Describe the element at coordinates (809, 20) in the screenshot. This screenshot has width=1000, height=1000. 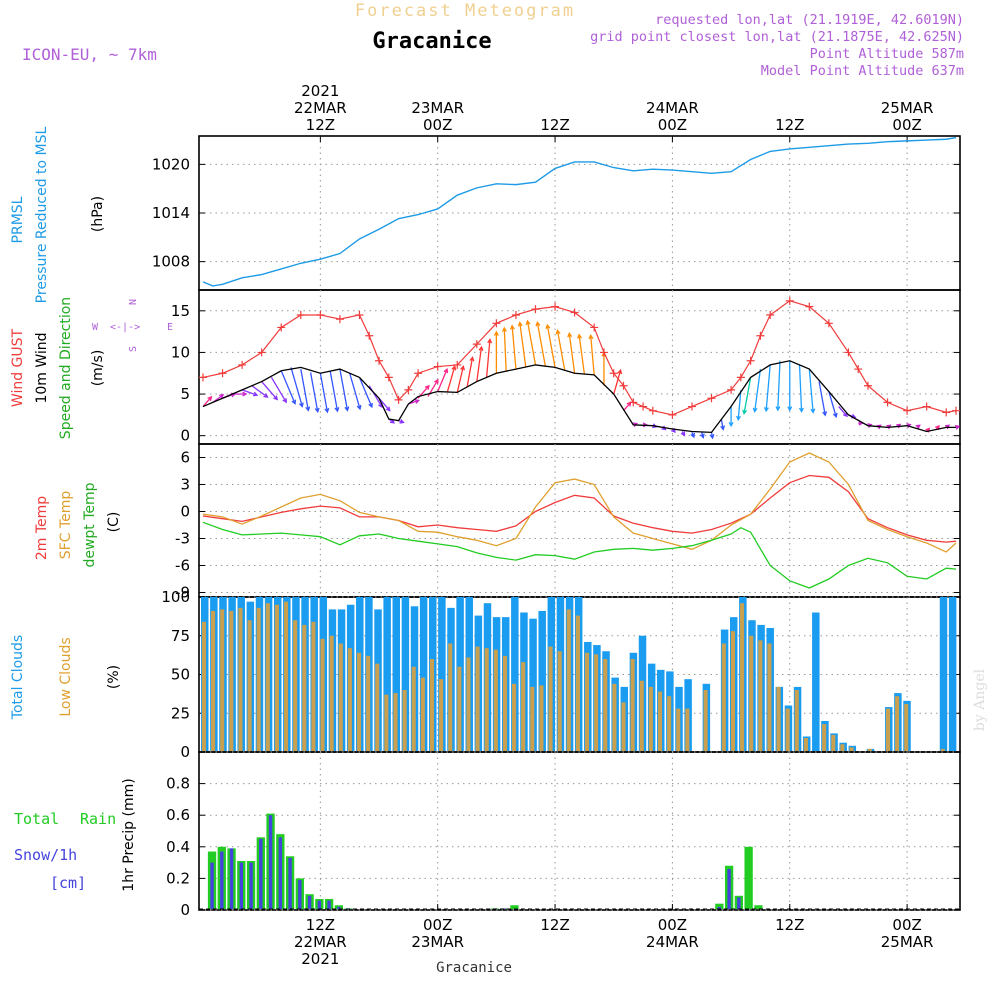
I see `requested-coords: requested lon,lat (21.1919E, 42.6019N)` at that location.